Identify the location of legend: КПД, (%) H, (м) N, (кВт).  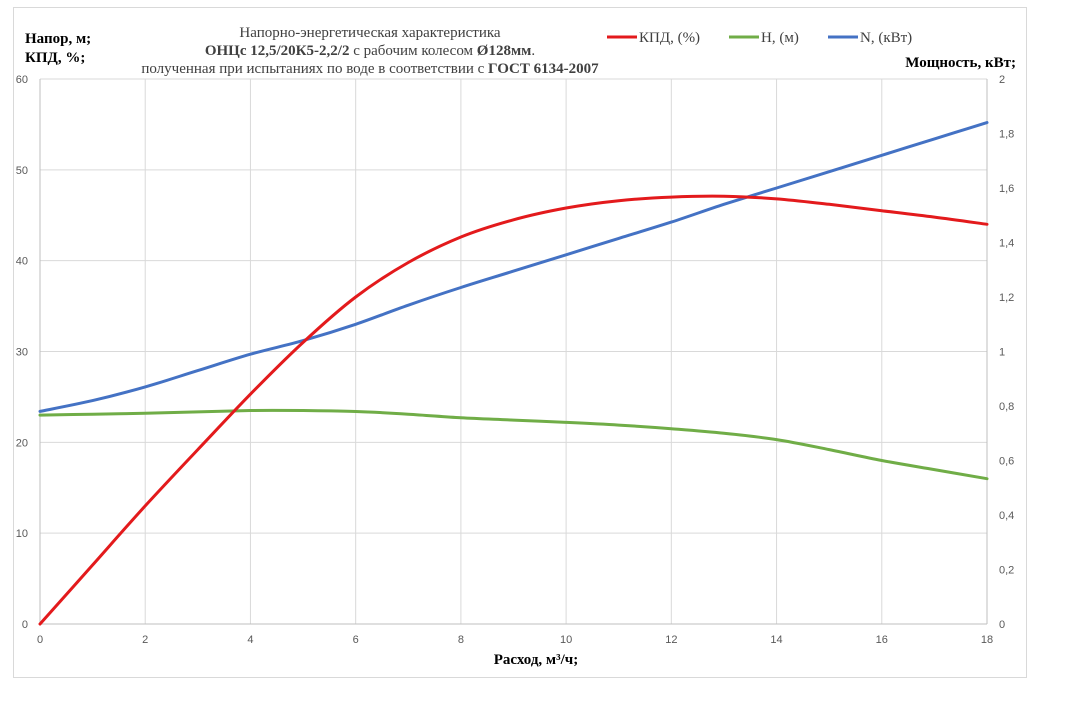
(759, 38).